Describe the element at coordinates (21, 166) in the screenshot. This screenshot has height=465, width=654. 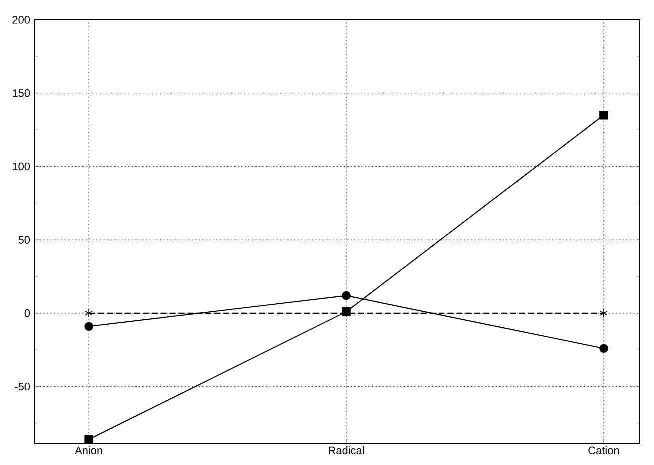
I see `y-tick-label: 100` at that location.